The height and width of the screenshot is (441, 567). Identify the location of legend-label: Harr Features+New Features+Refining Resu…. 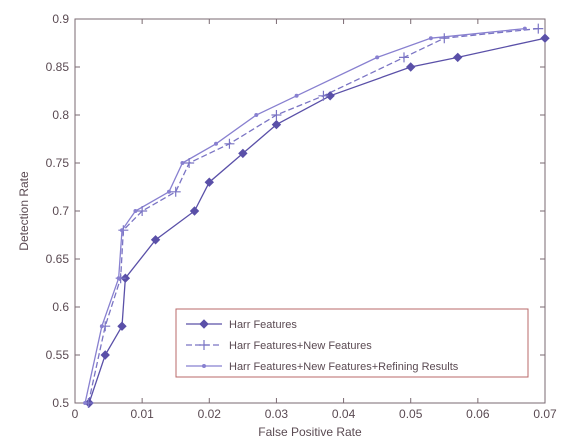
(344, 367).